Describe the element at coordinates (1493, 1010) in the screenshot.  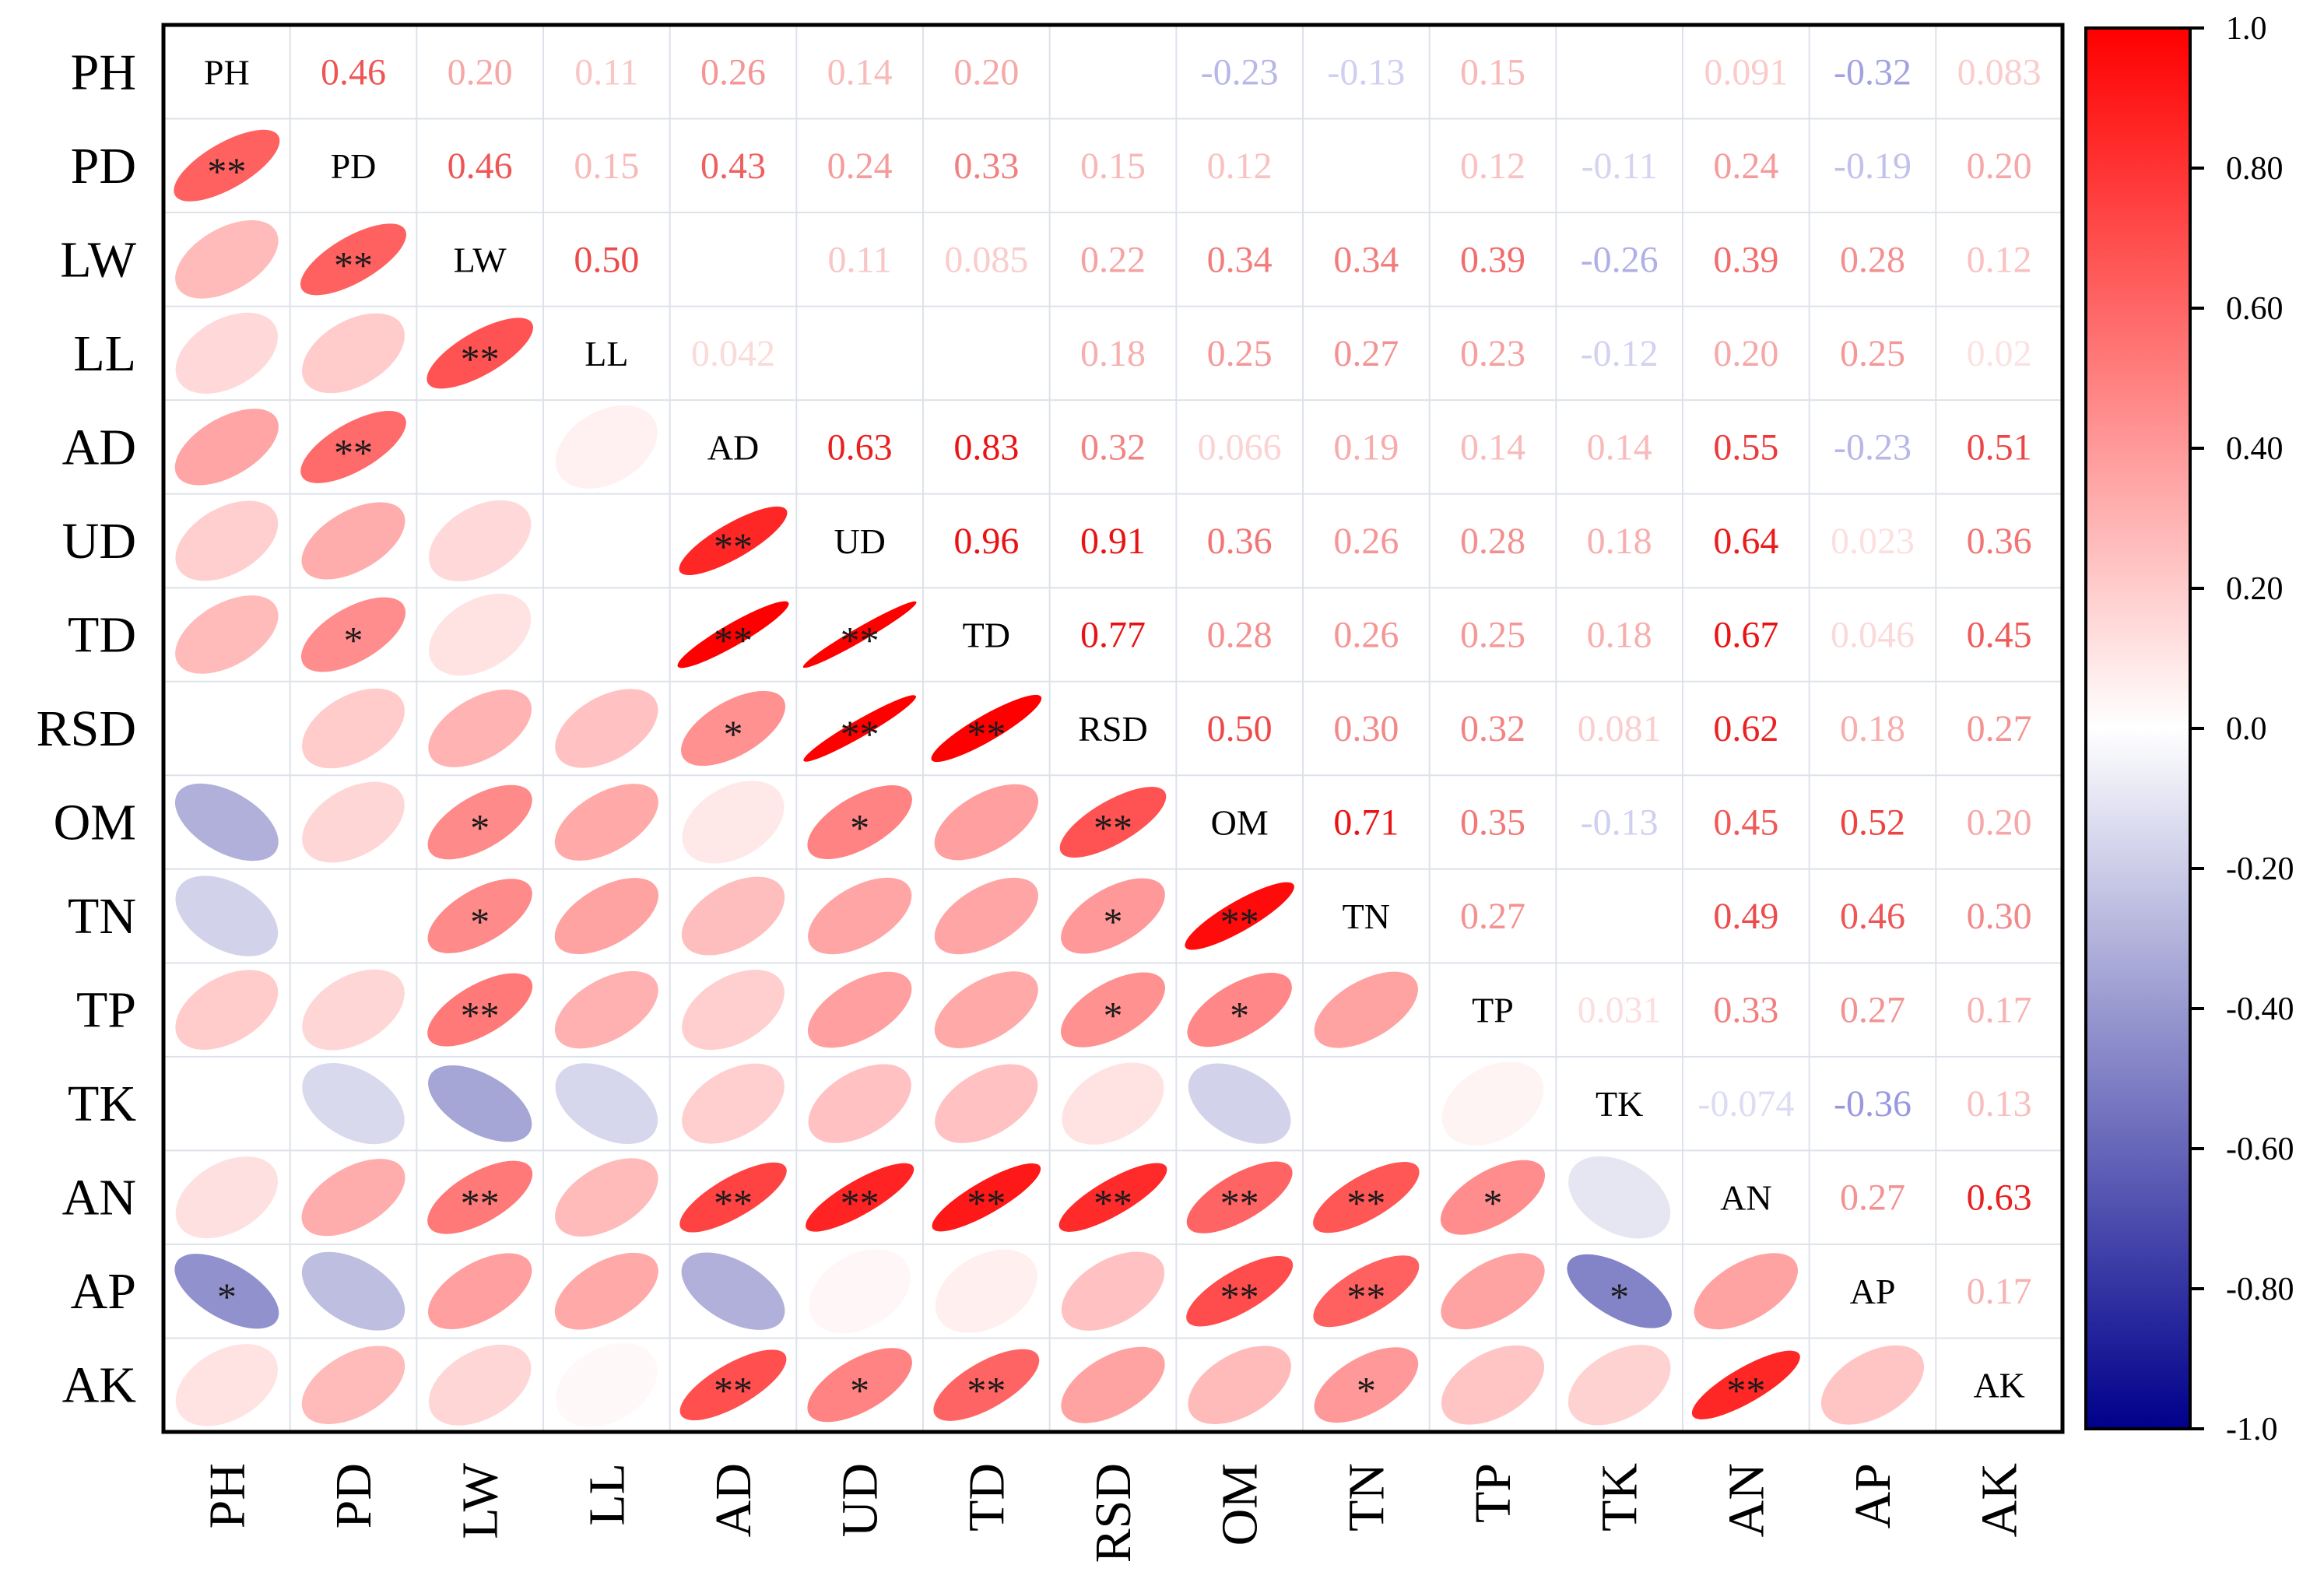
I see `diagonal-label-tp: TP` at that location.